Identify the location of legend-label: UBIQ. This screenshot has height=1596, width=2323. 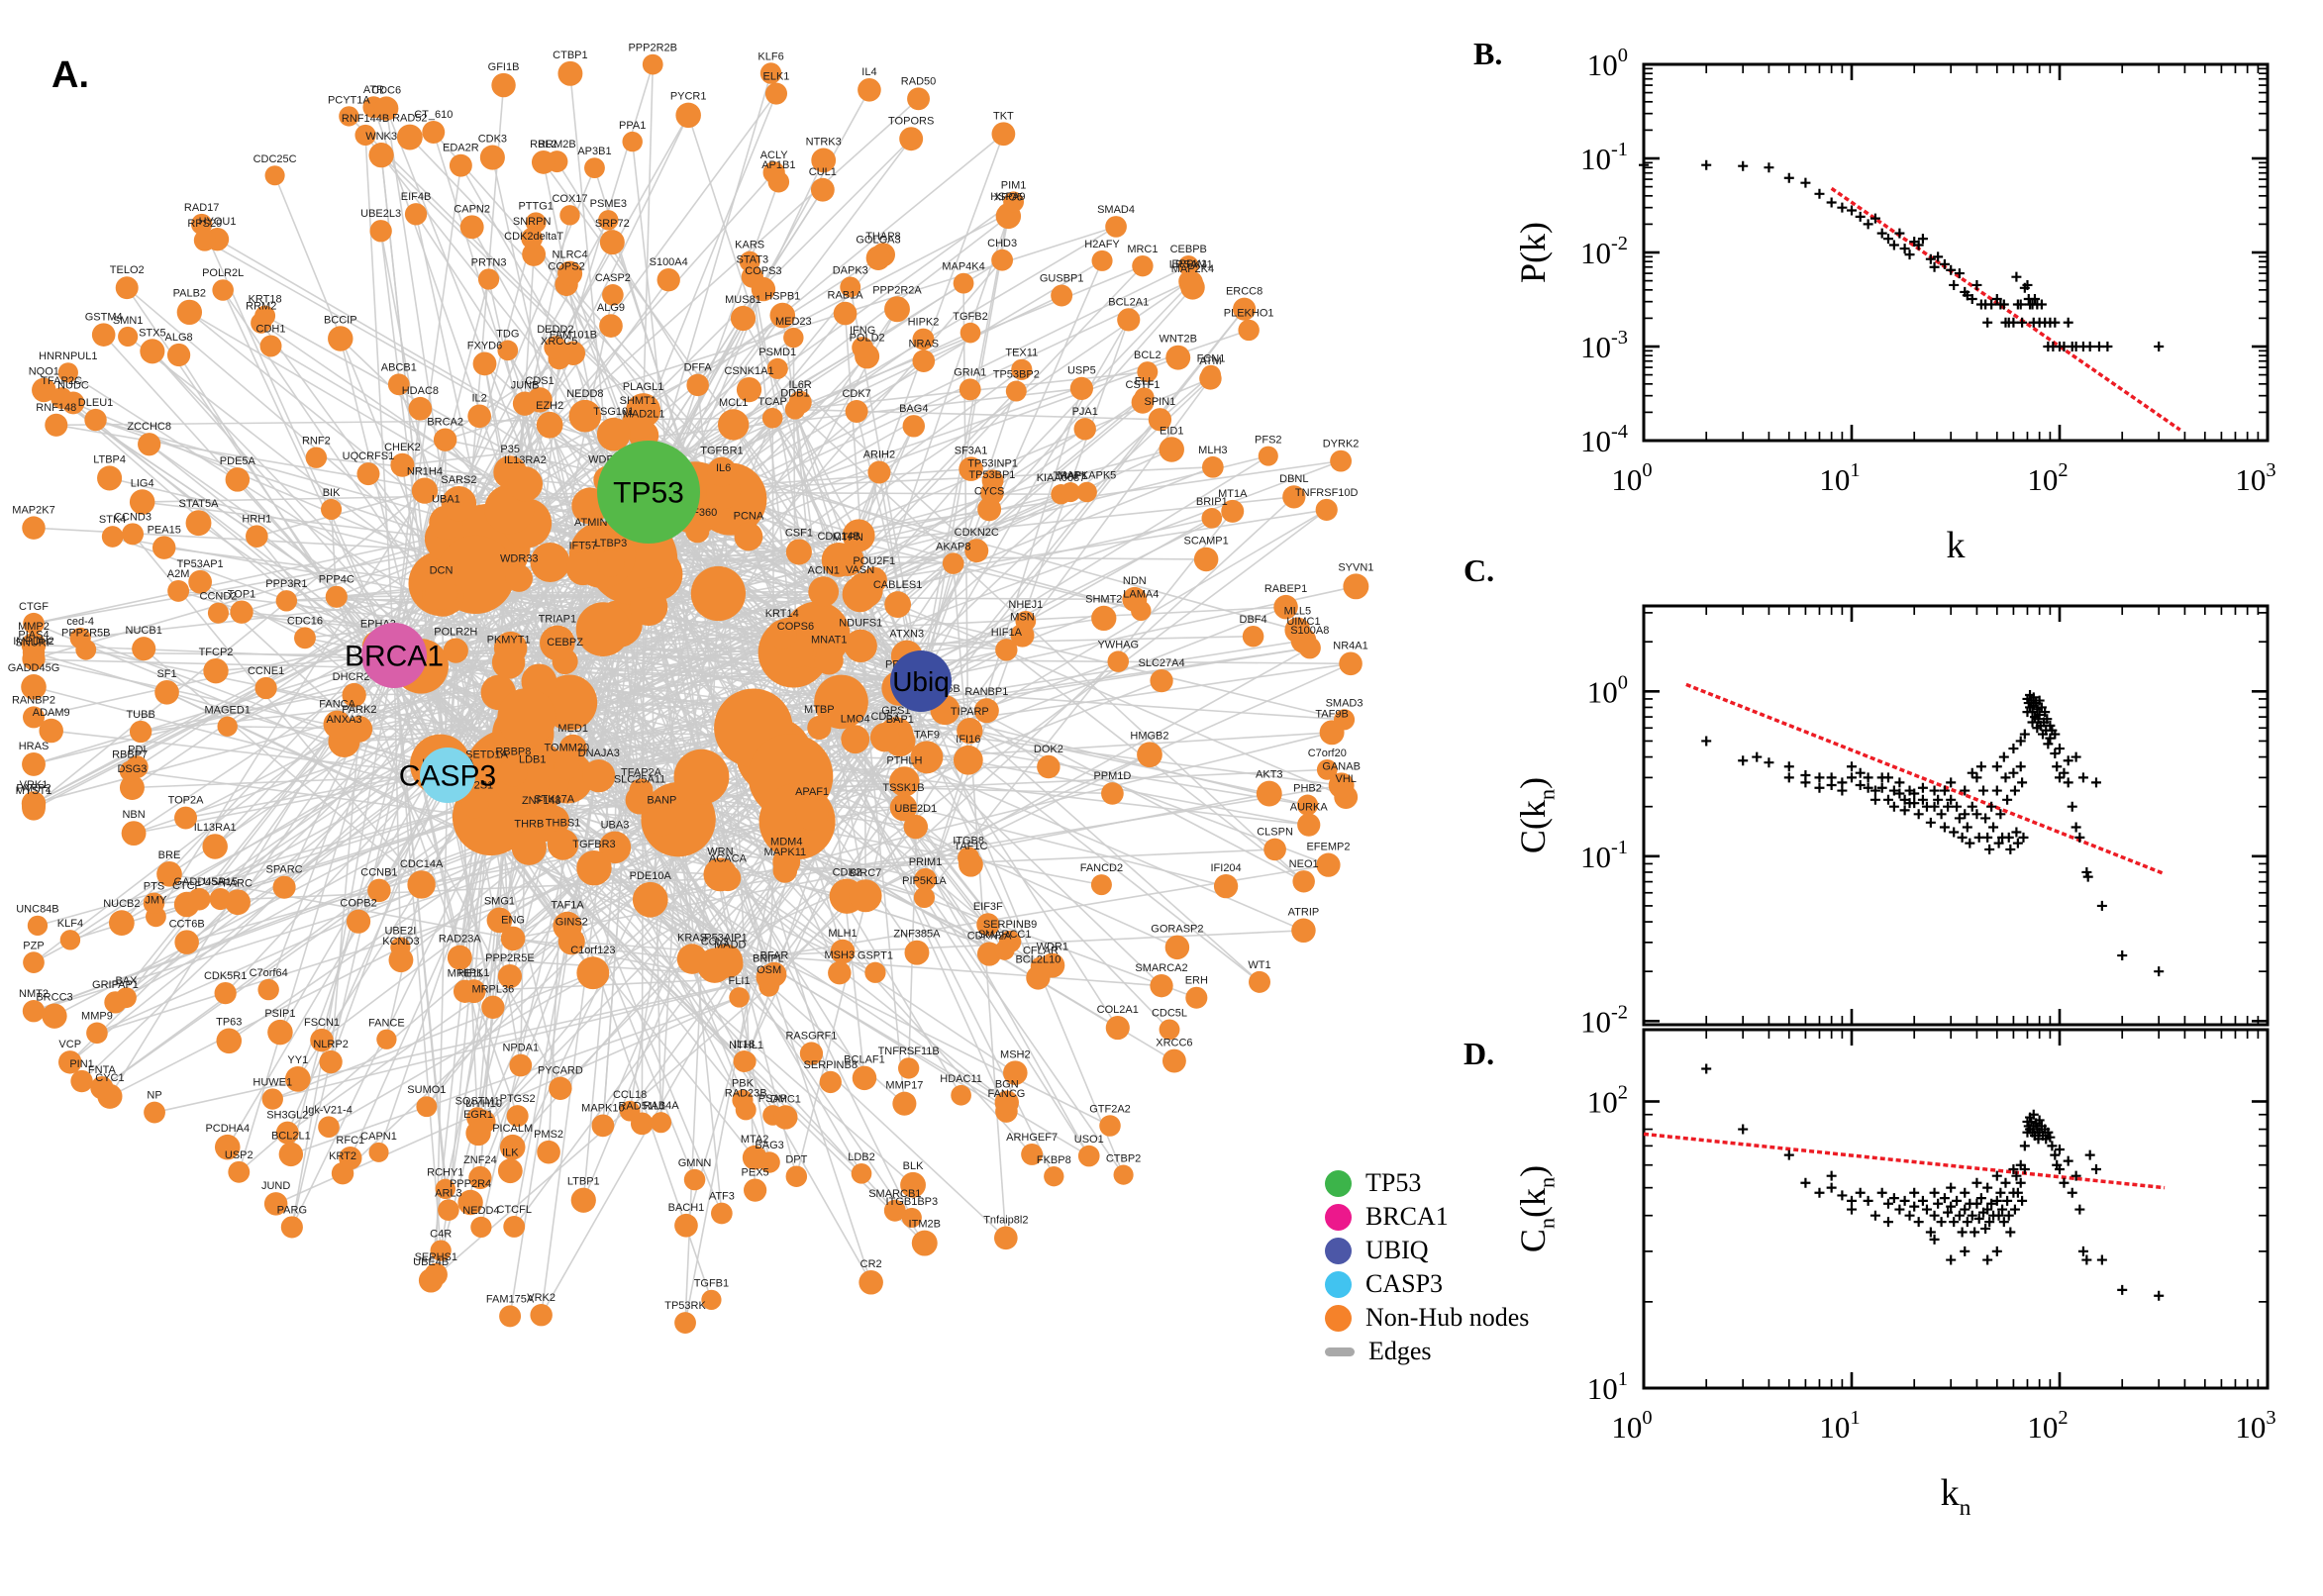
(1397, 1250).